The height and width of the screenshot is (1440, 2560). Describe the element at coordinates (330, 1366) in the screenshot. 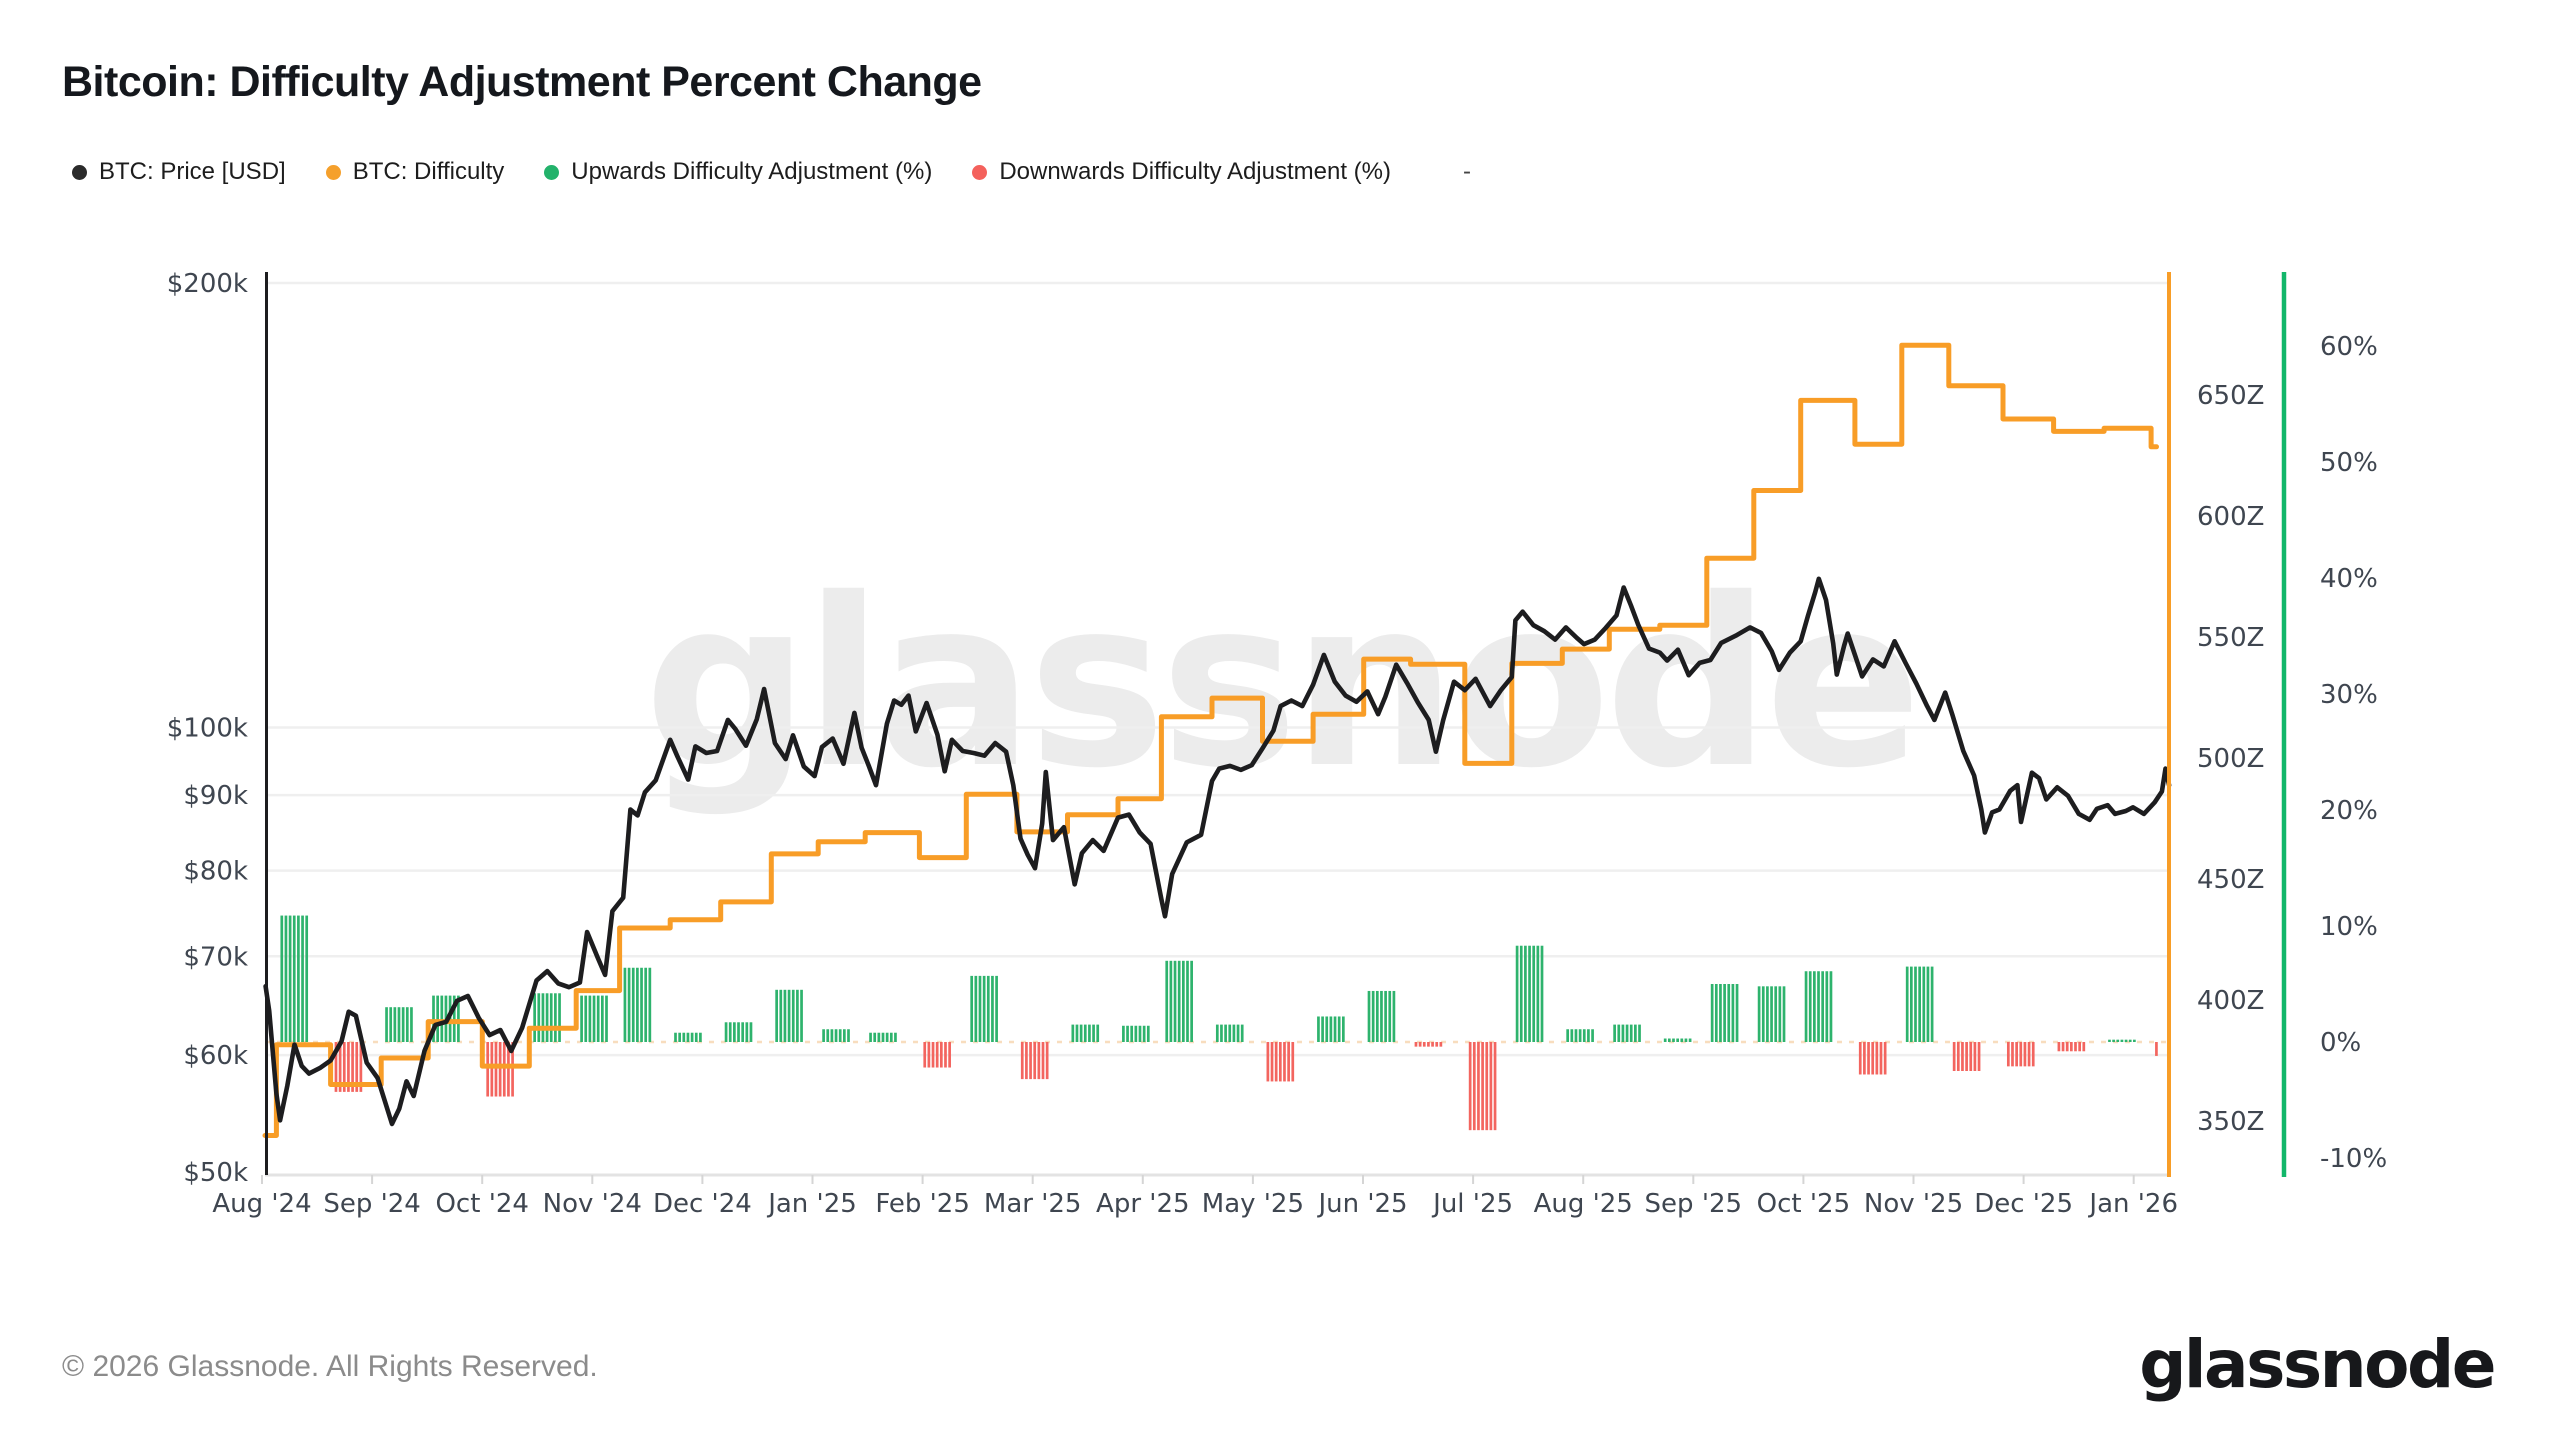

I see `copyright-text: © 2026 Glassnode. All Rights Reserved.` at that location.